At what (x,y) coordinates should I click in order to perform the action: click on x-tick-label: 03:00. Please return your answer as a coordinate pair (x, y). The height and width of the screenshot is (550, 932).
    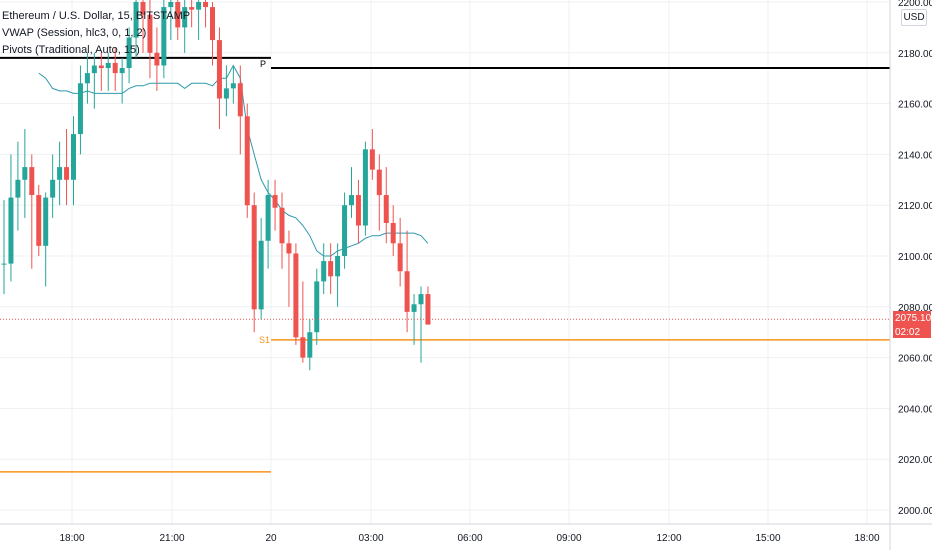
    Looking at the image, I should click on (370, 538).